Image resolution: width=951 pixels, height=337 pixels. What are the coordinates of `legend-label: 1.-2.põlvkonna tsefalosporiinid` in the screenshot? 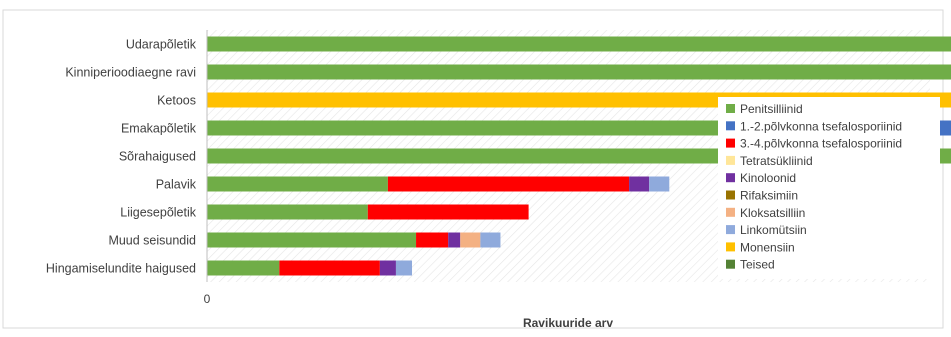 It's located at (821, 126).